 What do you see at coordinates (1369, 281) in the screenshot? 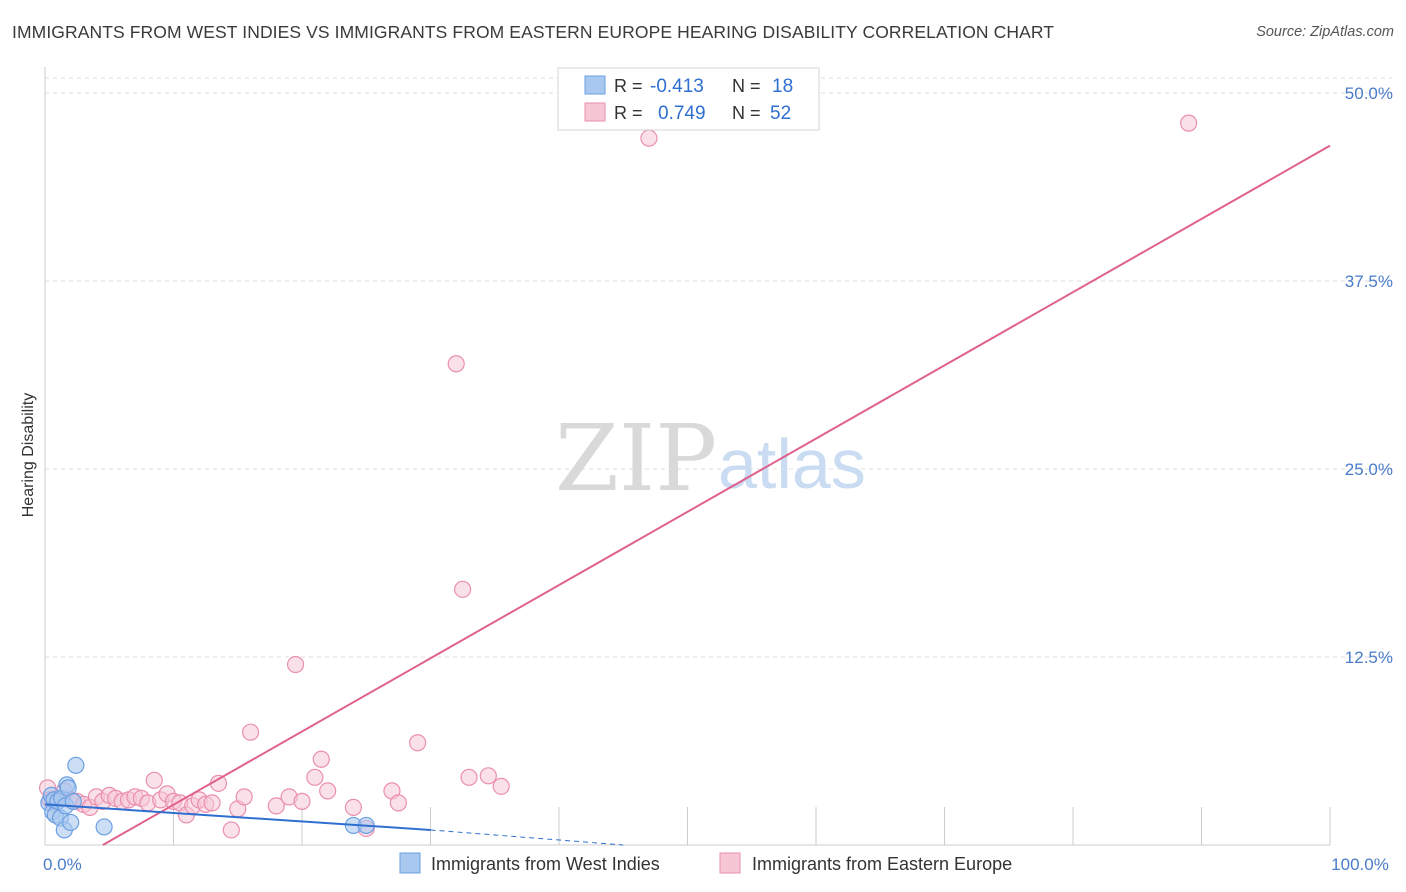
I see `y-tick-label: 37.5%` at bounding box center [1369, 281].